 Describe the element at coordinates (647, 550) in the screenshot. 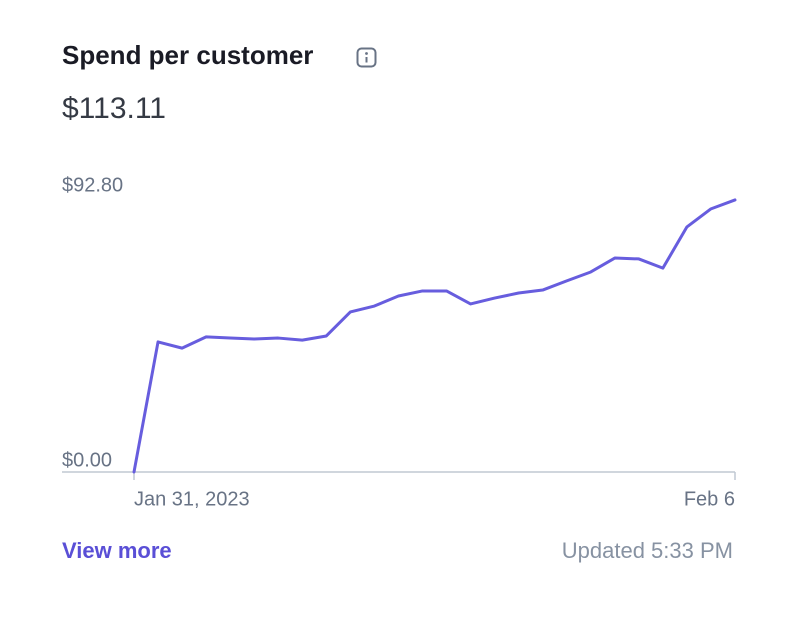

I see `updated-time: Updated 5:33 PM` at that location.